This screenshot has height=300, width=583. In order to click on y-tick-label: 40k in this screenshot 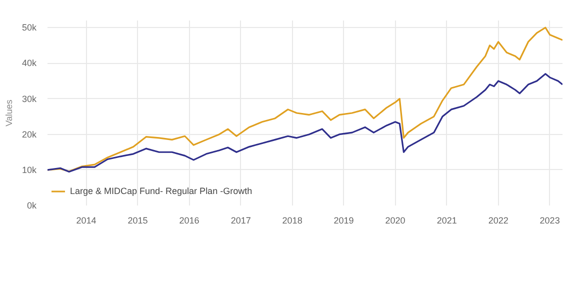, I will do `click(29, 63)`.